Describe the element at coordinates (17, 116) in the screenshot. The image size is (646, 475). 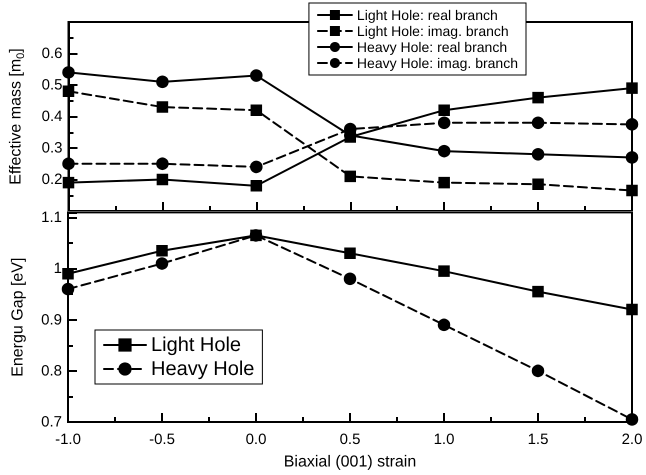
I see `y-axis-title: Effective mass [m0]` at that location.